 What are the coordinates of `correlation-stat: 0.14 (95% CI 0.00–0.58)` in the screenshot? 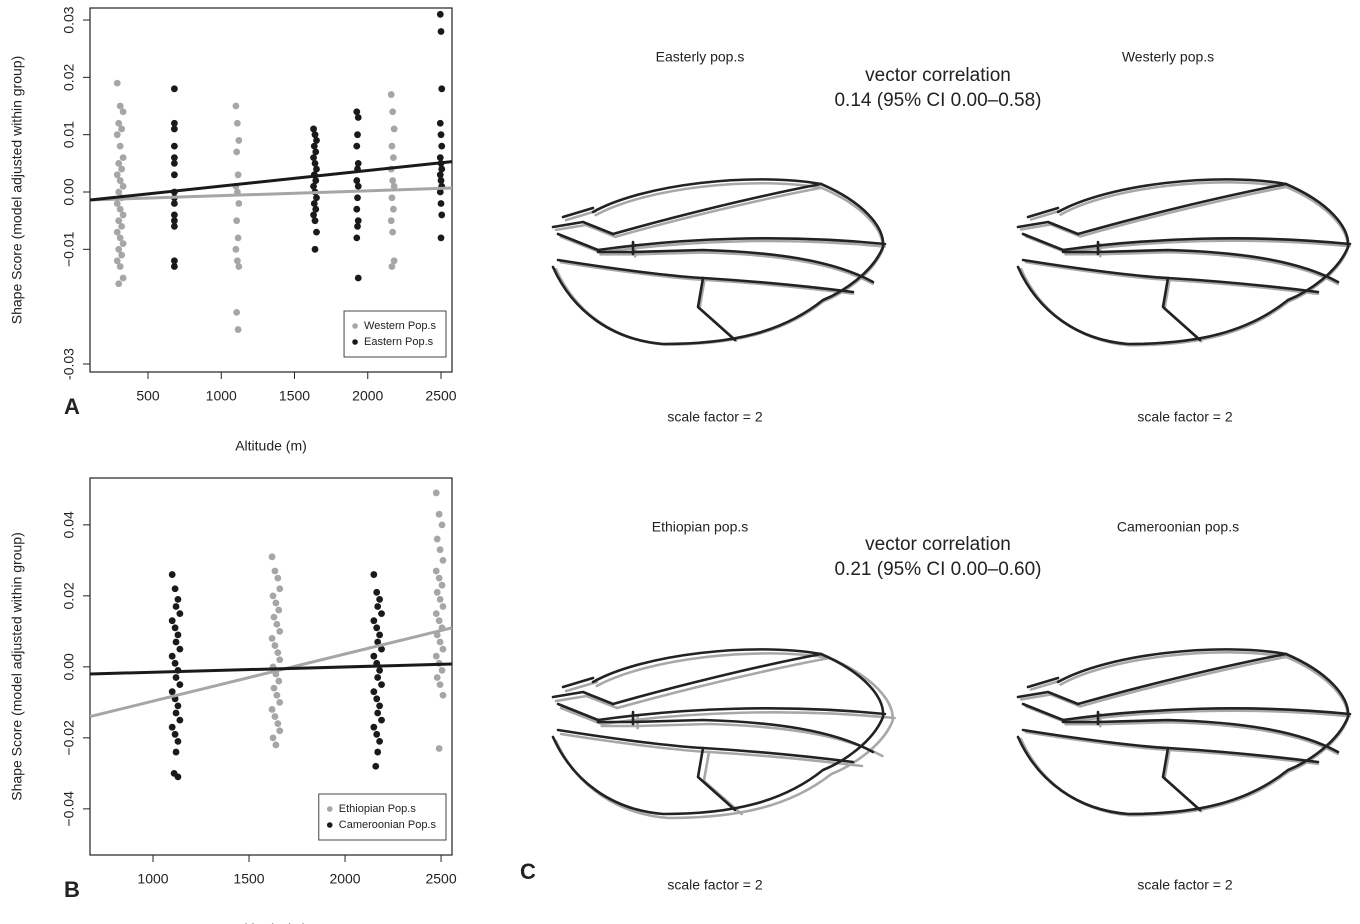 It's located at (937, 100).